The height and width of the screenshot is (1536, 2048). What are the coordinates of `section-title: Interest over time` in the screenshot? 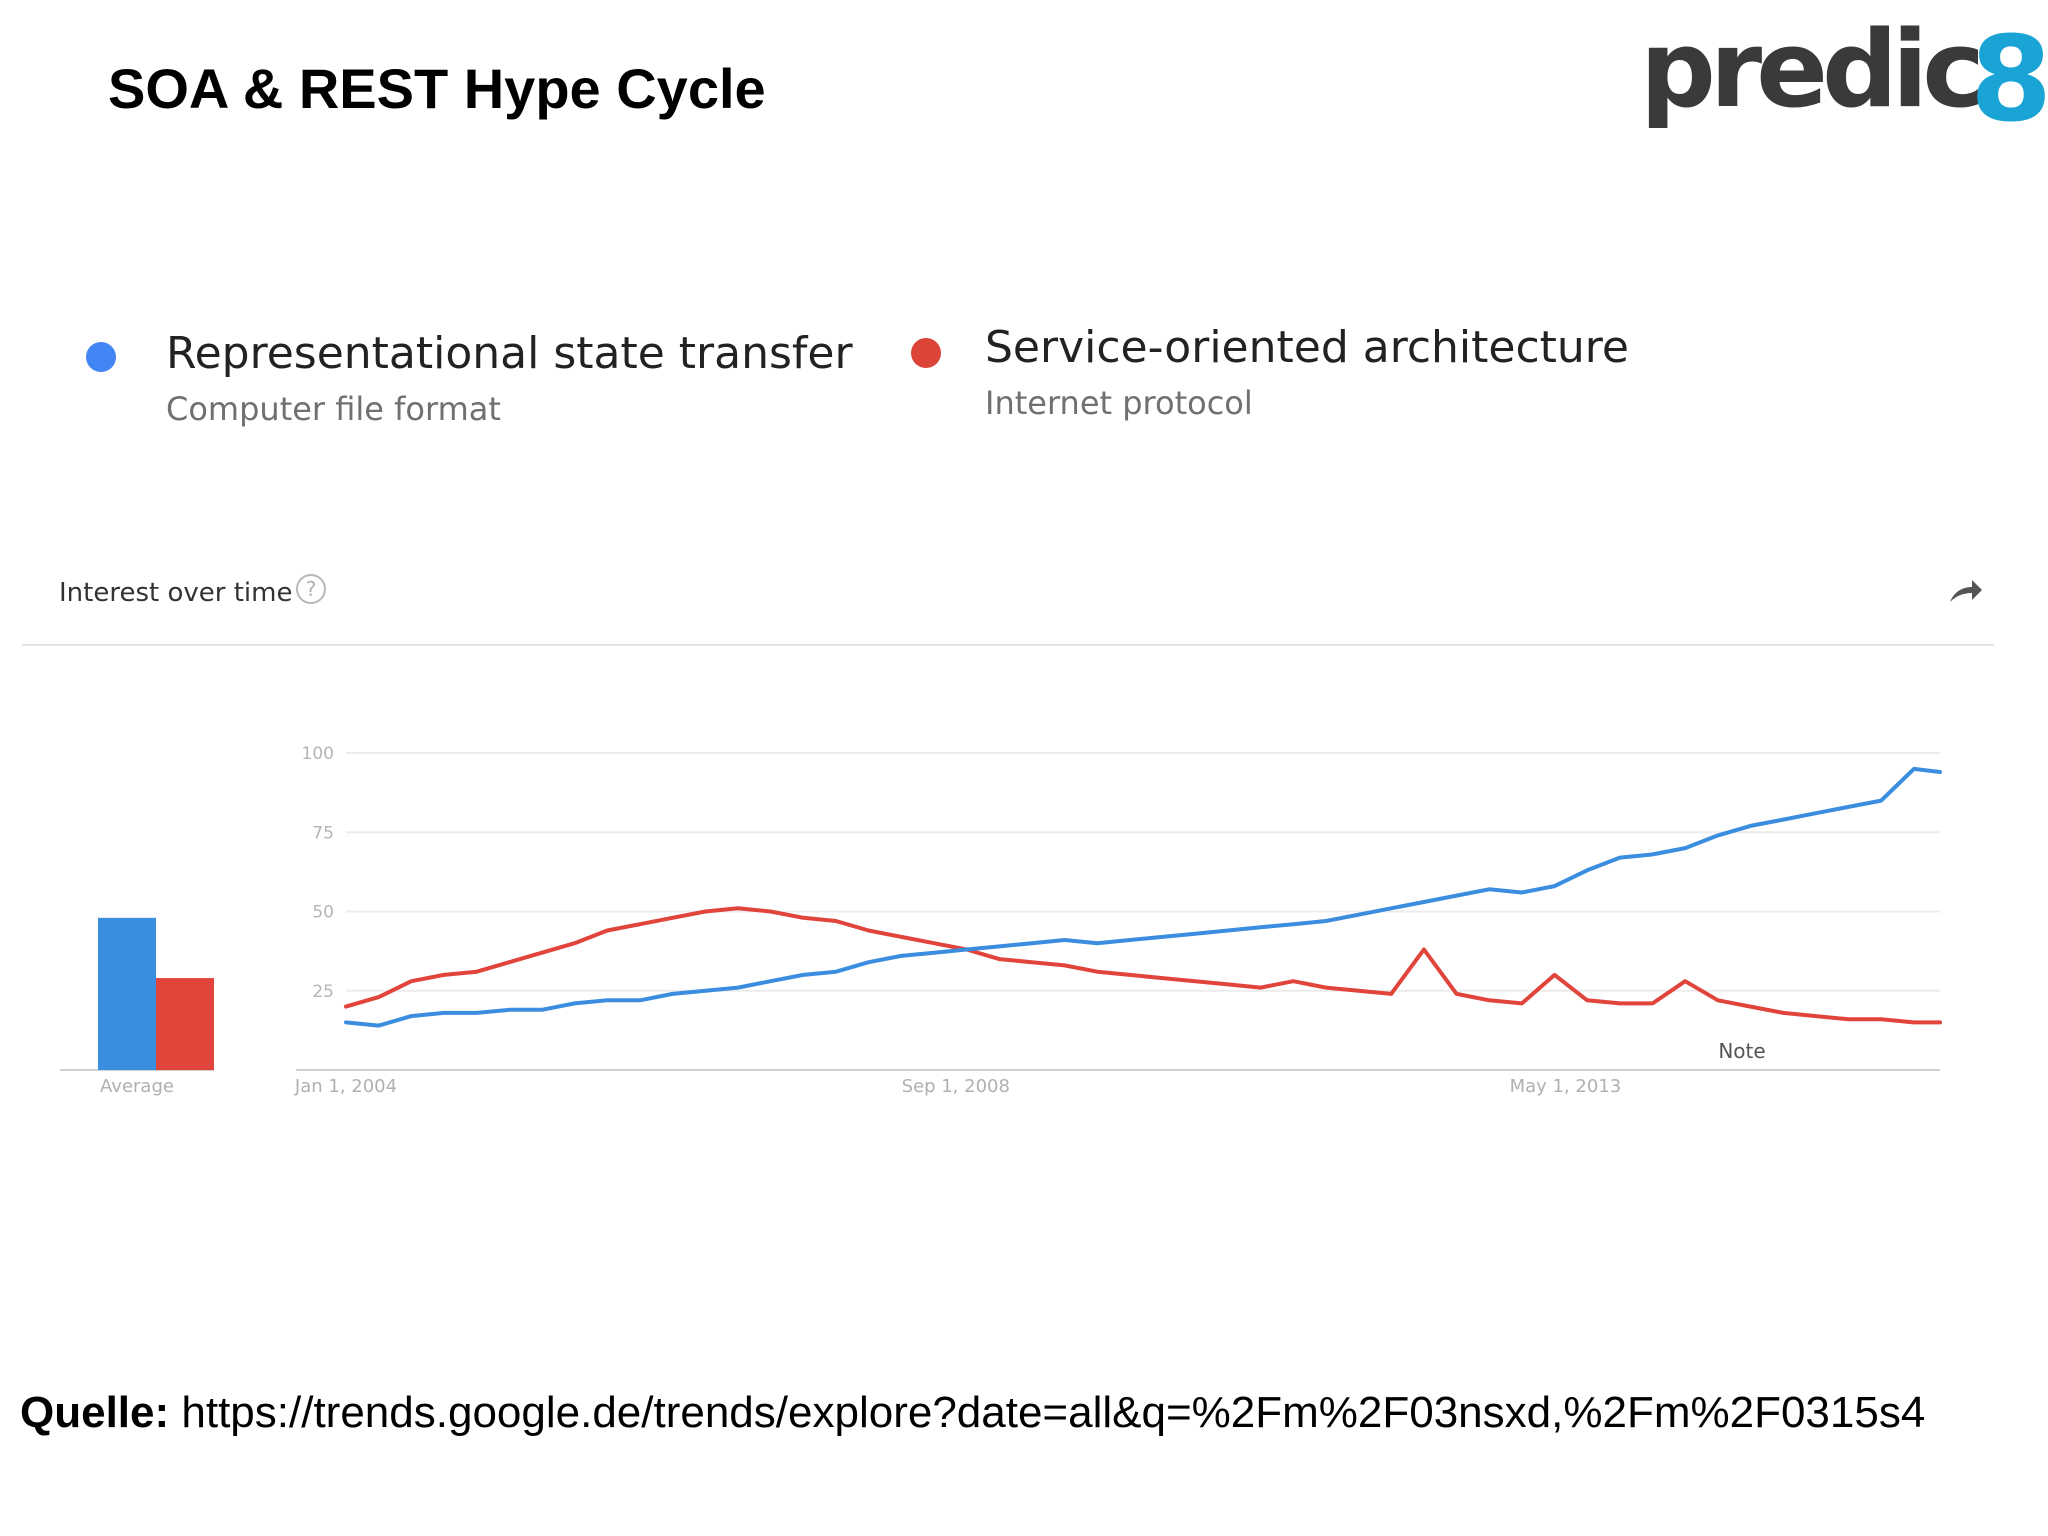 It's located at (176, 593).